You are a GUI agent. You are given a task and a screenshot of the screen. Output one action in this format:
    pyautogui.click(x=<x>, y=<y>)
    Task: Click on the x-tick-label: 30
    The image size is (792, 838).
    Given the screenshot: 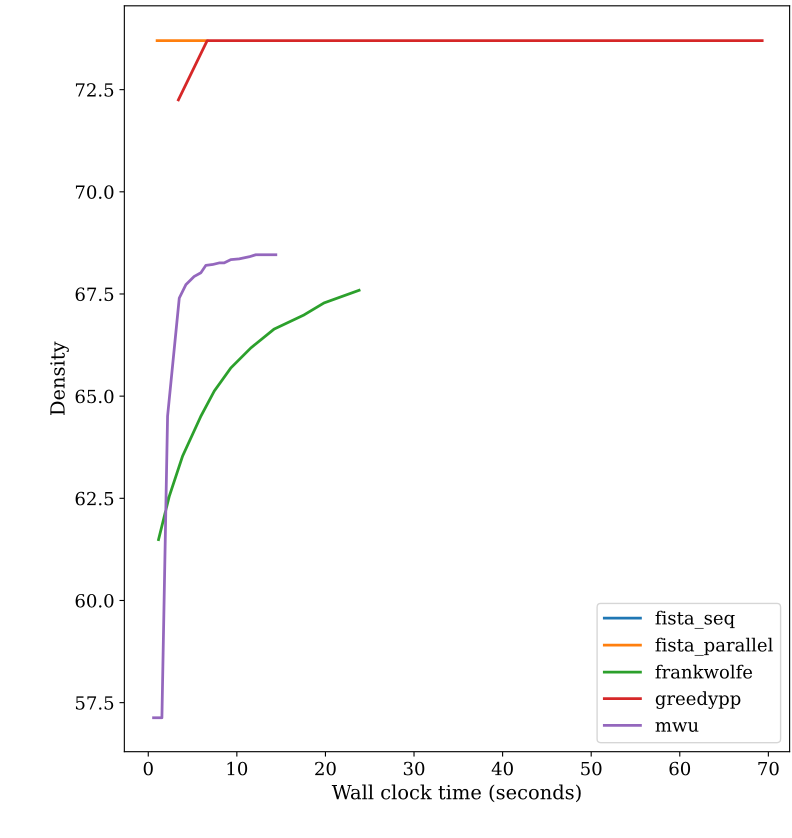 What is the action you would take?
    pyautogui.click(x=414, y=769)
    